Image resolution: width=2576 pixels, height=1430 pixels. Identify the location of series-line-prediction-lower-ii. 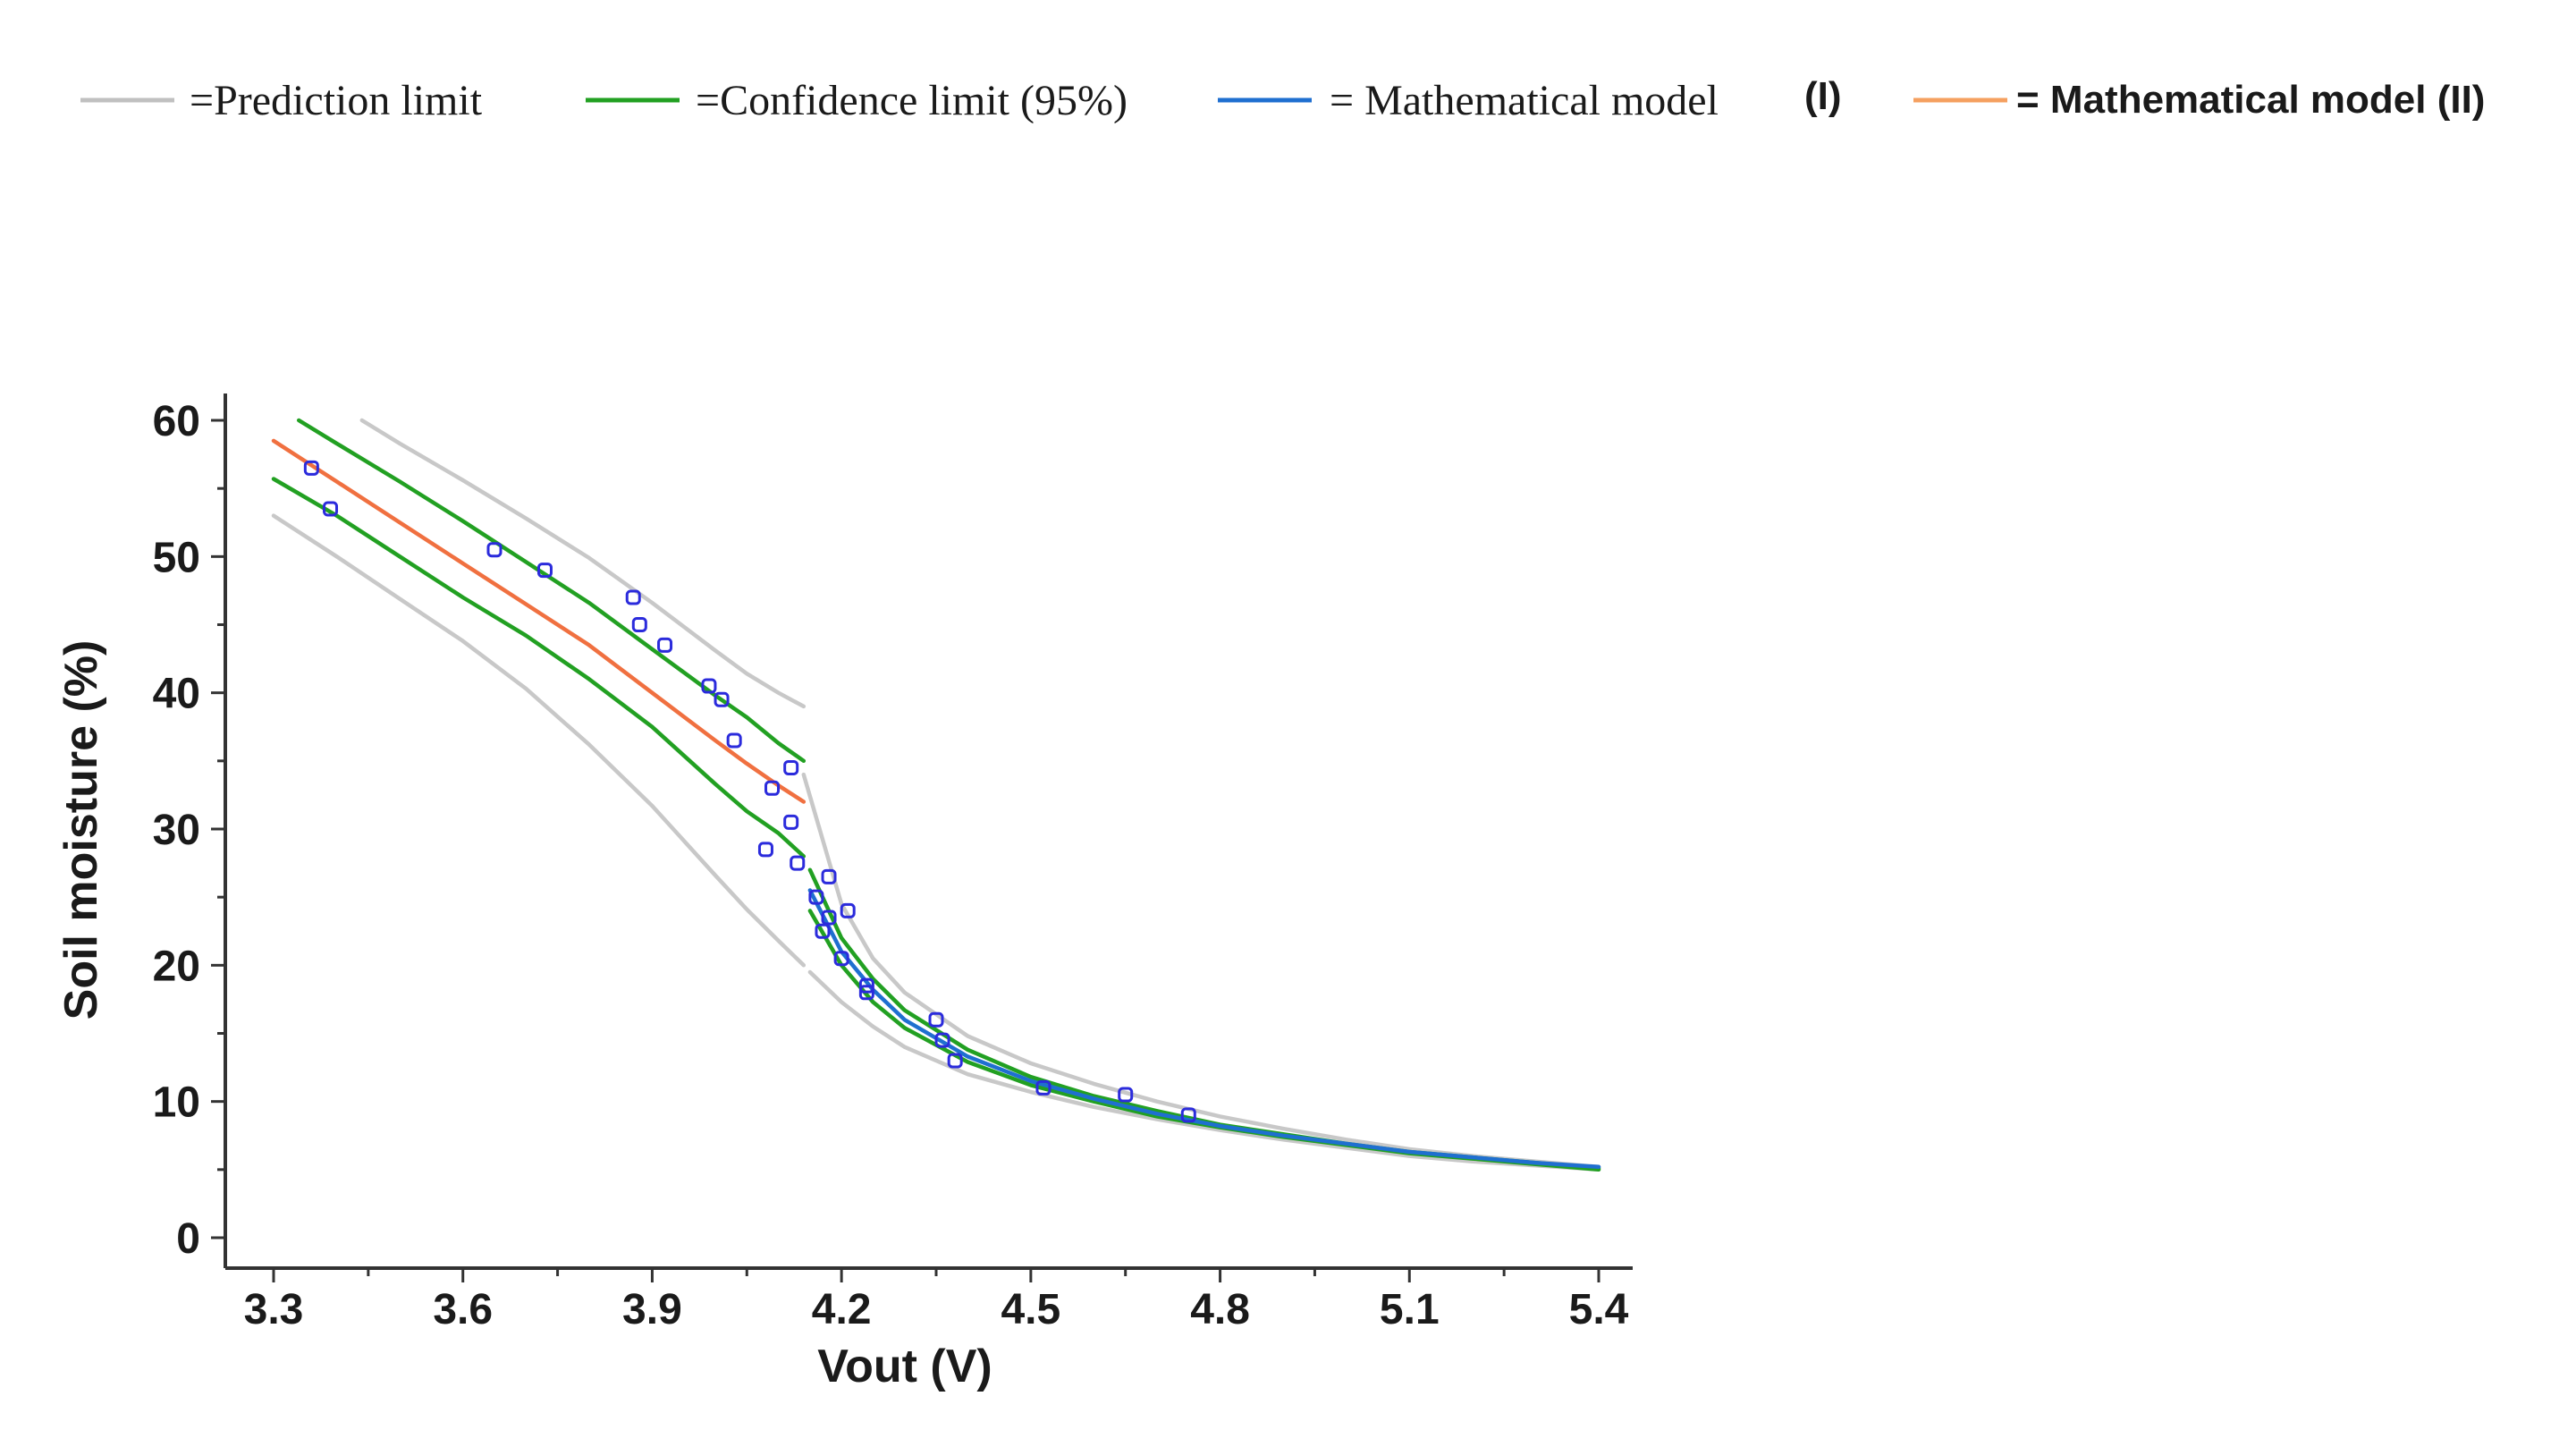
(539, 740).